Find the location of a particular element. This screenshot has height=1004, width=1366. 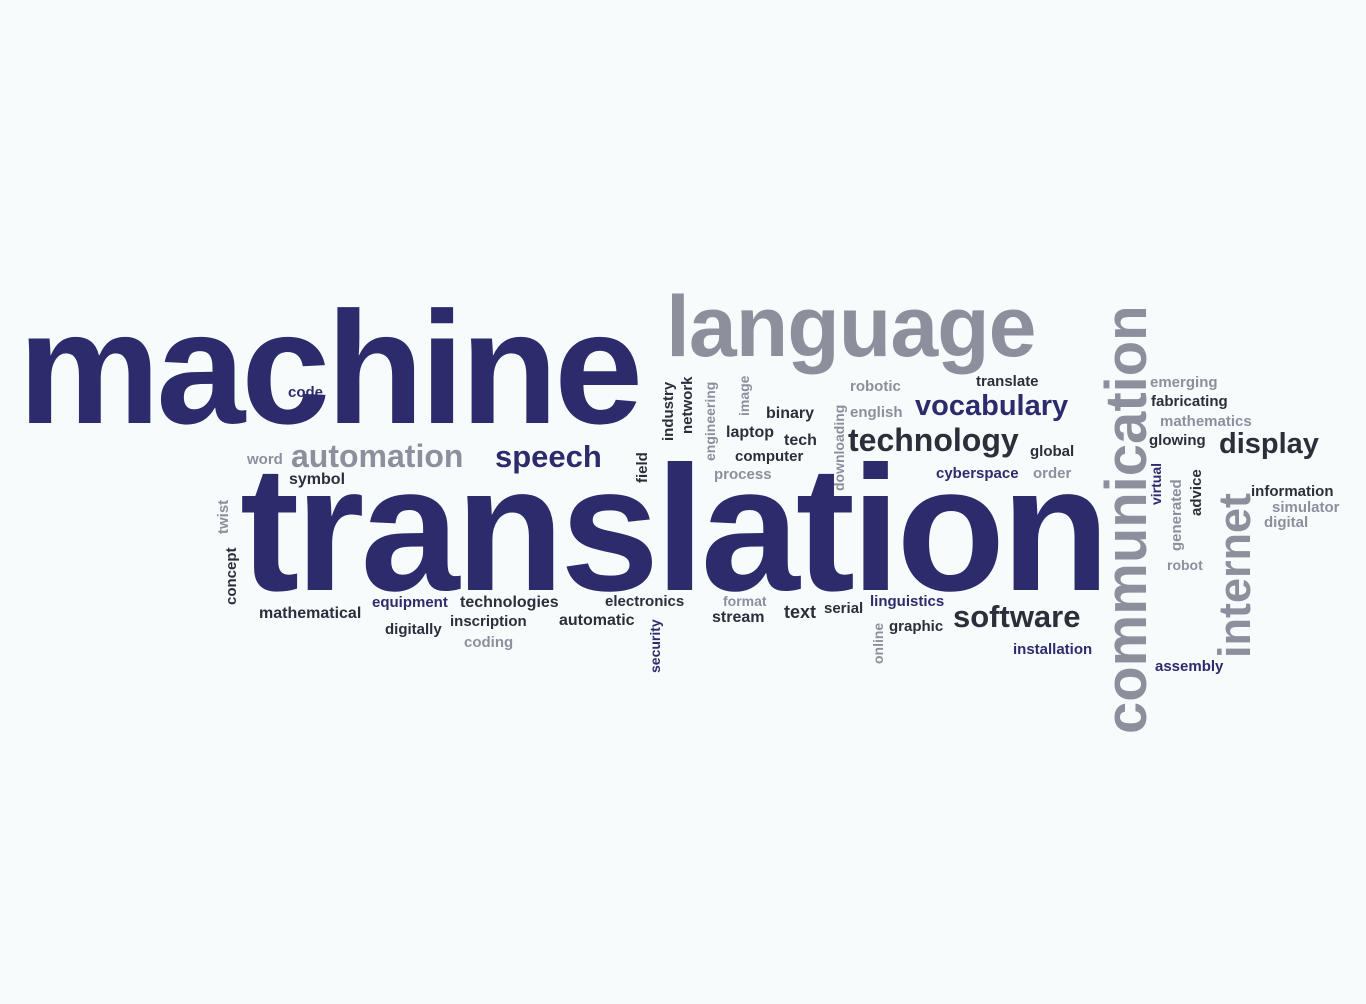

word-technologies: technologies is located at coordinates (509, 602).